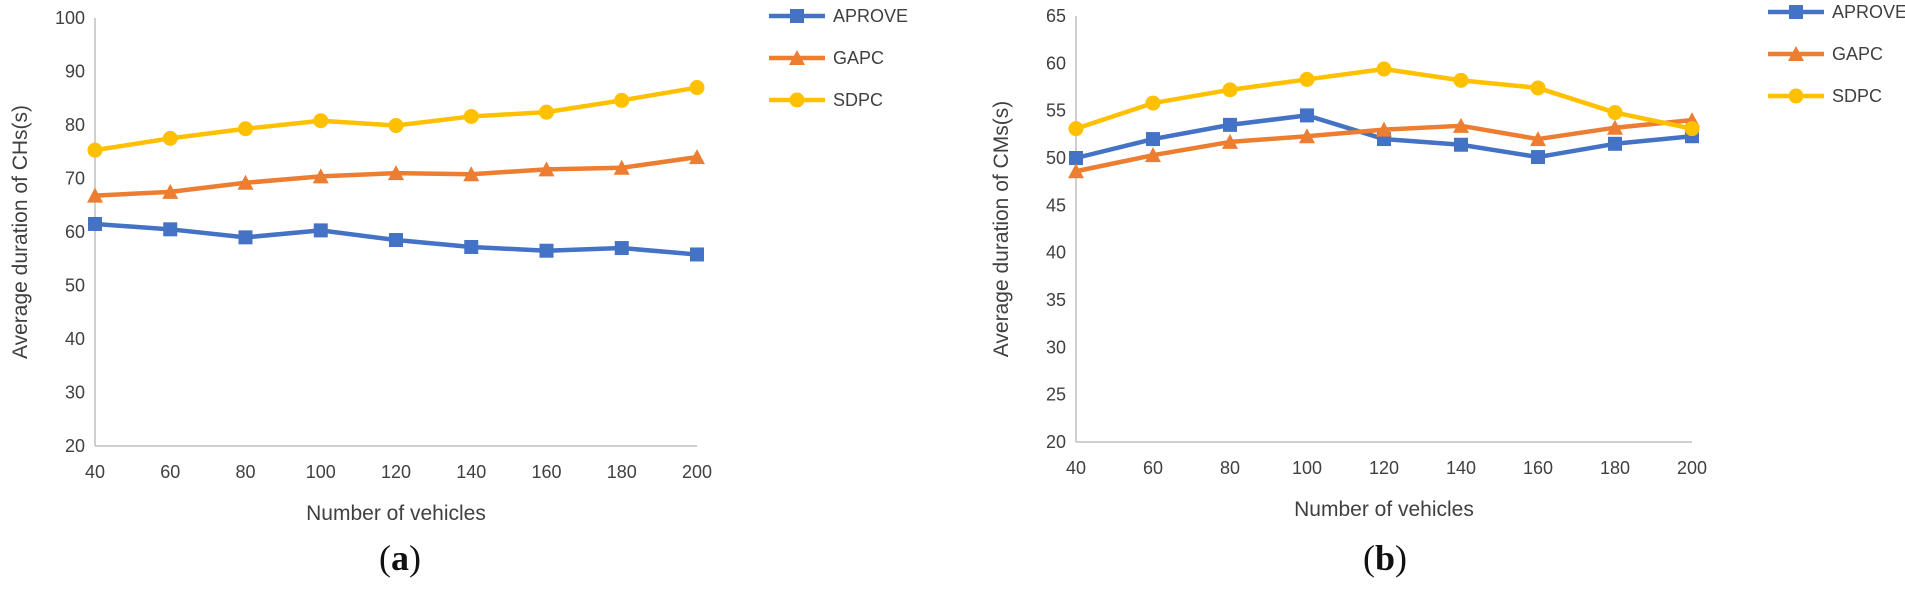 The image size is (1905, 592). I want to click on y-tick-label: 65, so click(1056, 16).